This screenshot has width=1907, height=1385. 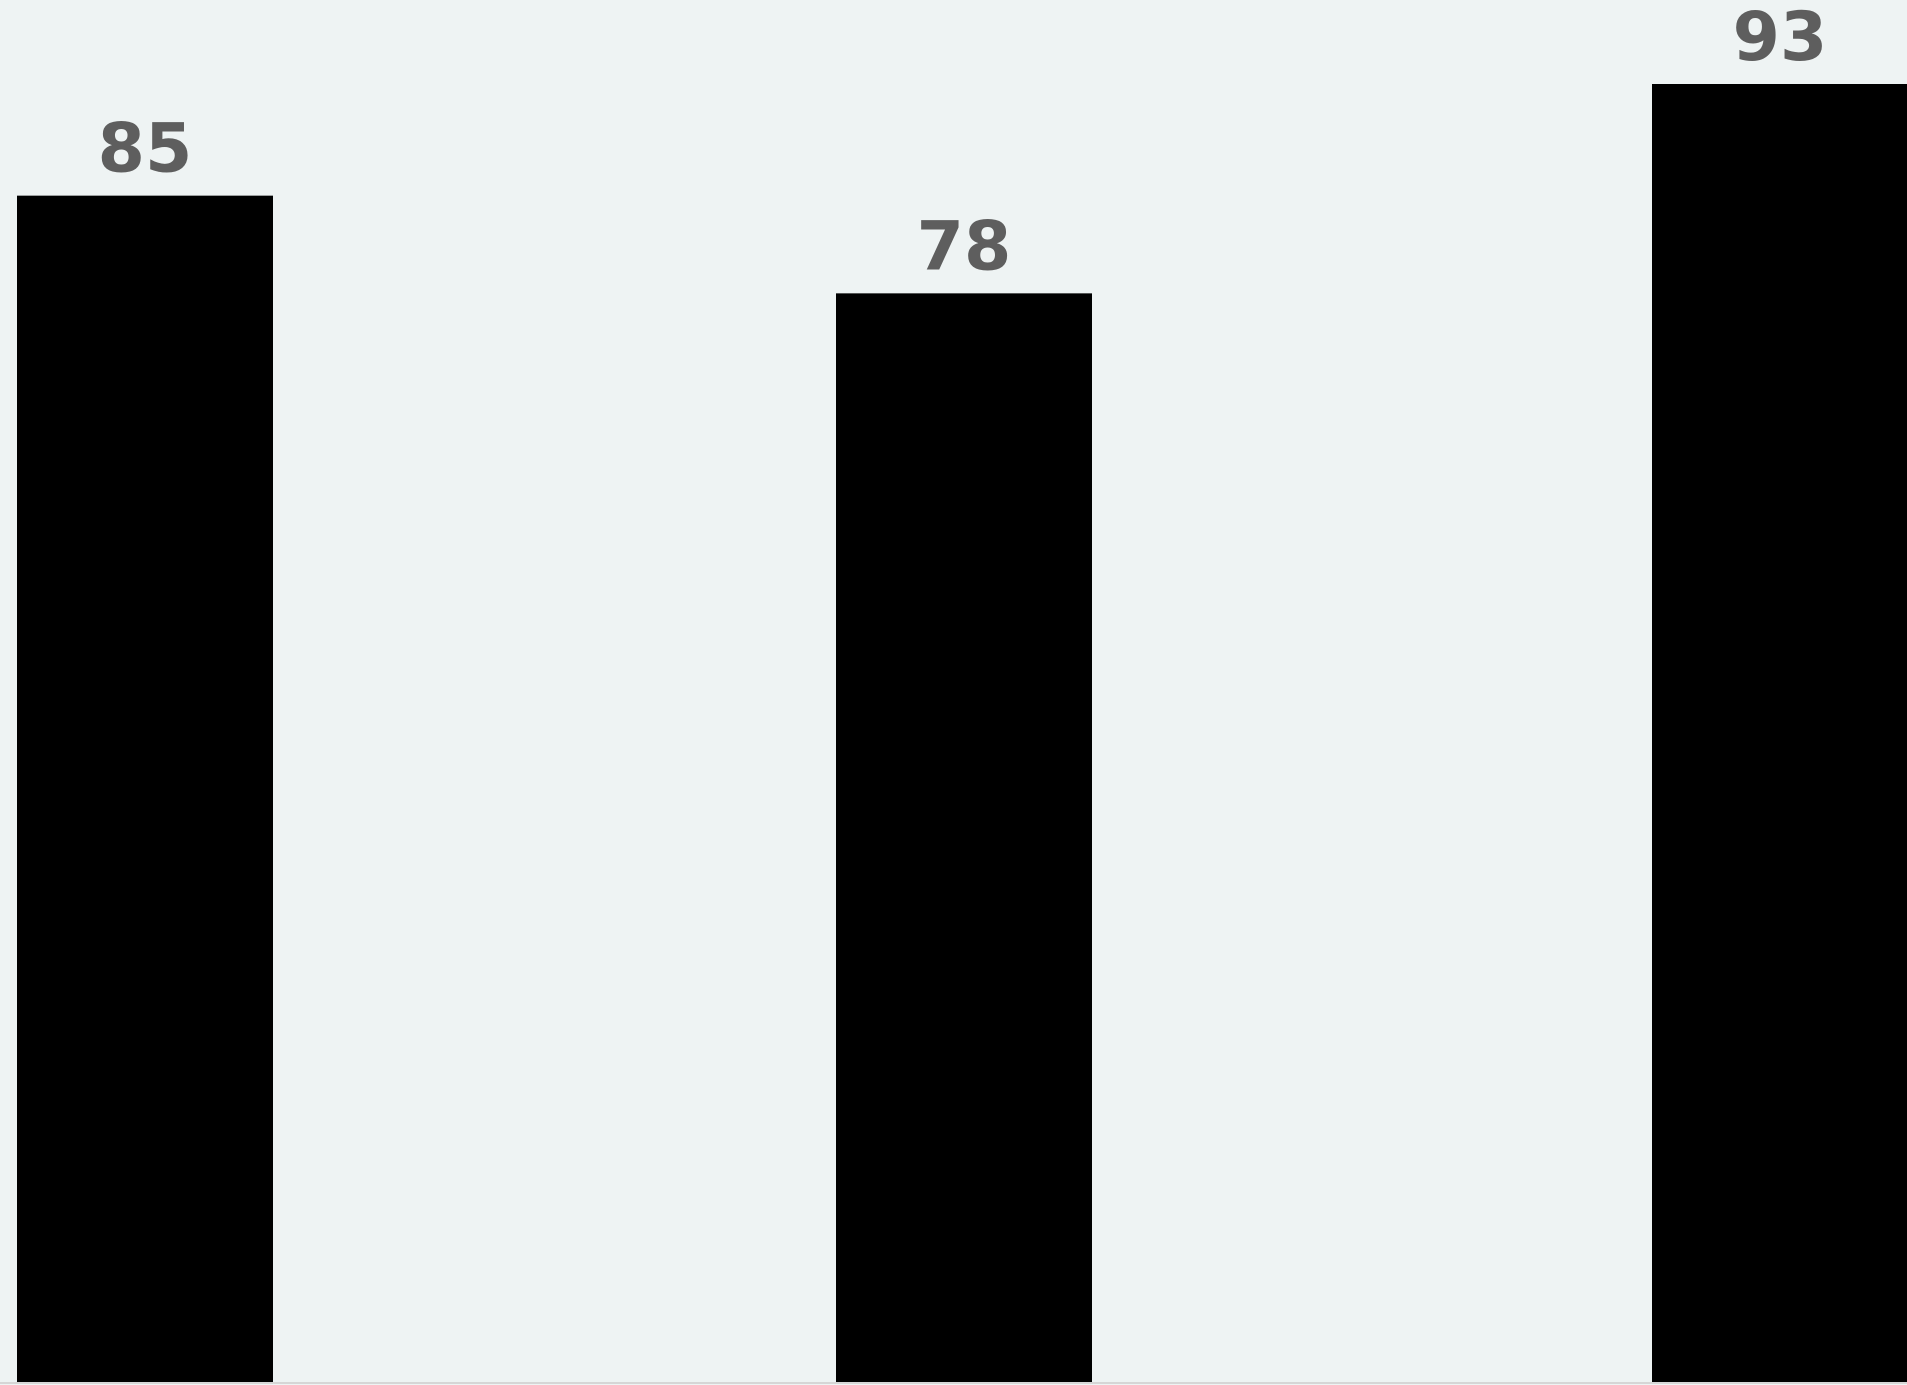 What do you see at coordinates (964, 246) in the screenshot?
I see `bar-value-label-2: 78` at bounding box center [964, 246].